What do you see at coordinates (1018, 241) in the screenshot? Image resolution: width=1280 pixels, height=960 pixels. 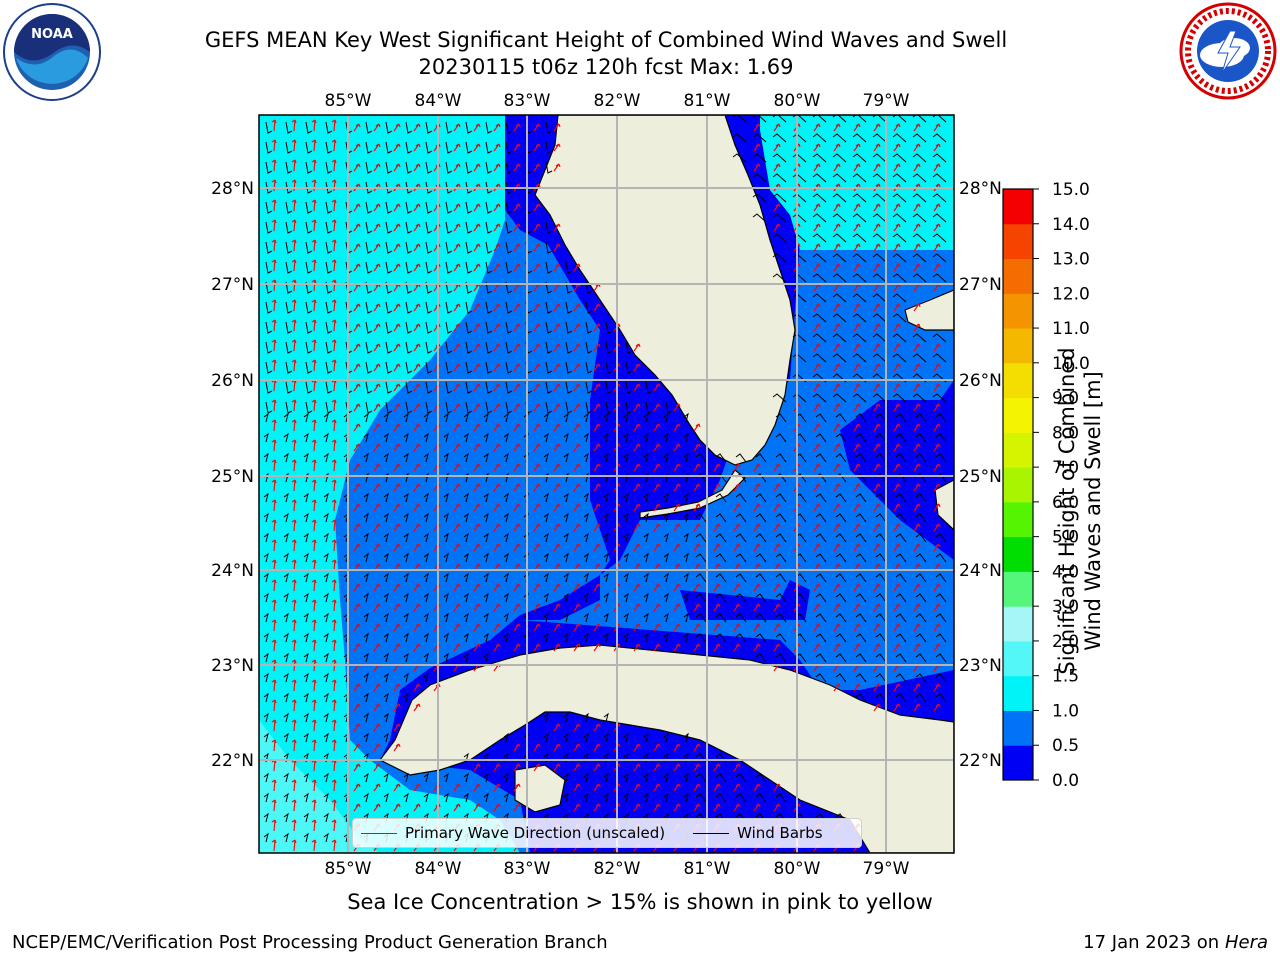 I see `colorbar-cell` at bounding box center [1018, 241].